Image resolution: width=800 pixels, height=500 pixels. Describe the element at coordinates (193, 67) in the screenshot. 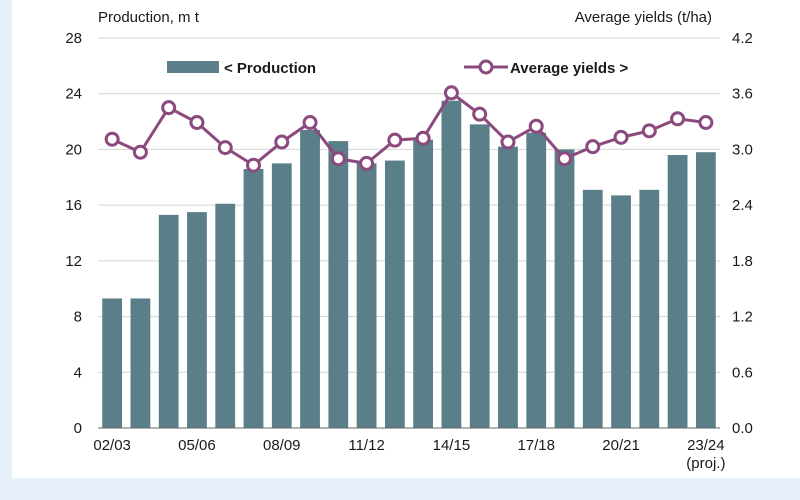

I see `legend-production-swatch` at that location.